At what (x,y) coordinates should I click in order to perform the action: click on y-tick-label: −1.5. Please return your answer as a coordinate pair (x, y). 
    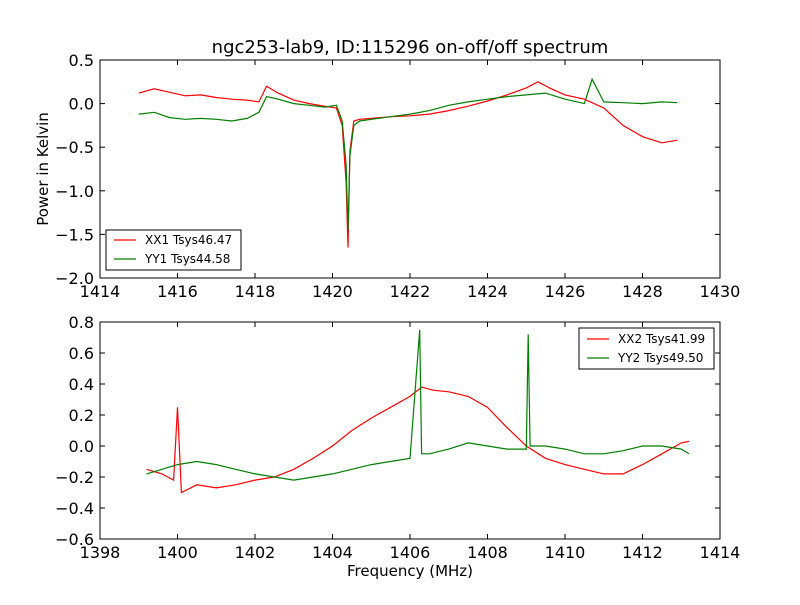
    Looking at the image, I should click on (74, 234).